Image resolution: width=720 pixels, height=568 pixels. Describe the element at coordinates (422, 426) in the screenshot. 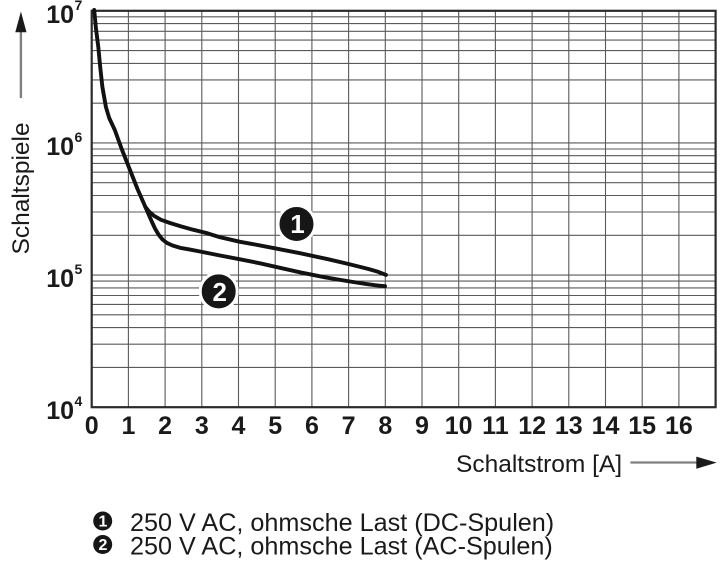

I see `svg-text: 9` at that location.